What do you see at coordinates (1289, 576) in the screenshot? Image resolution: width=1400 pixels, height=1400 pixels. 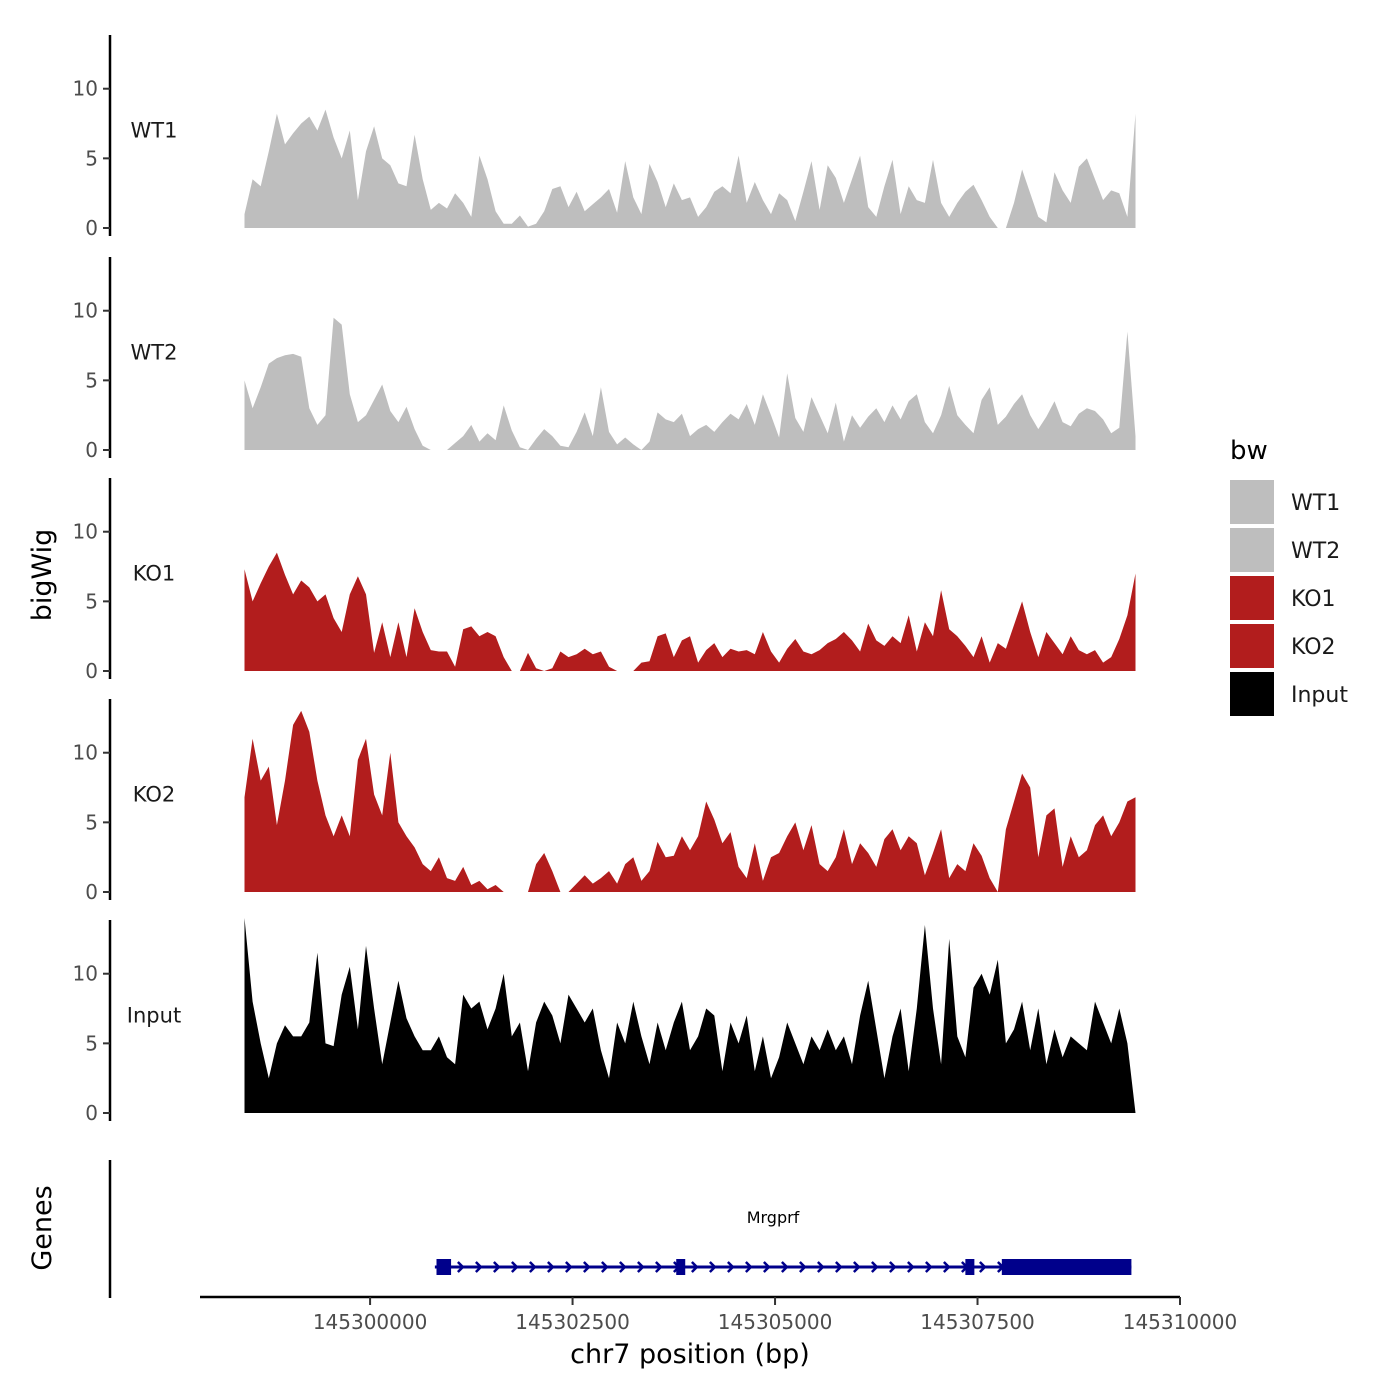 I see `legend: bw WT1 WT2 KO1 KO2 Input` at bounding box center [1289, 576].